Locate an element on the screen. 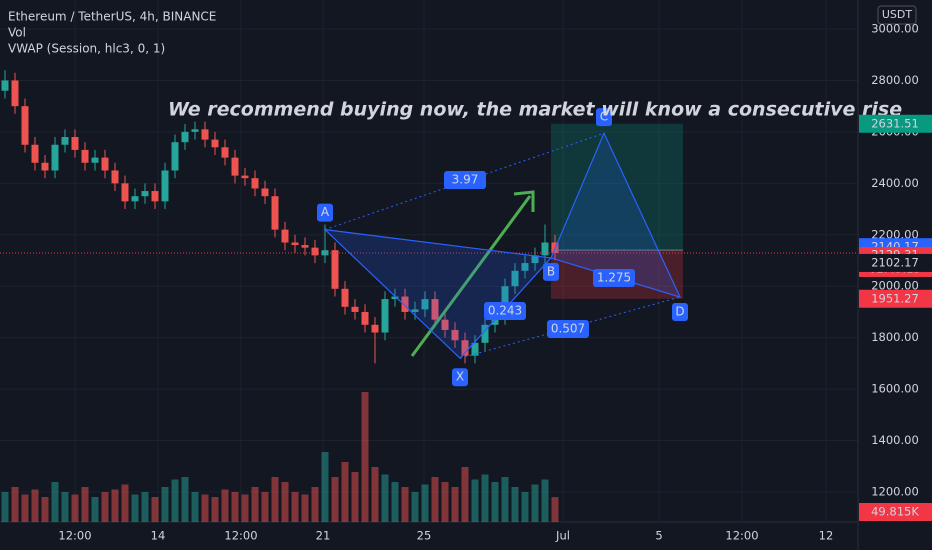 The image size is (932, 550). indicator-vwap: VWAP (Session, hlc3, 0, 1) is located at coordinates (86, 49).